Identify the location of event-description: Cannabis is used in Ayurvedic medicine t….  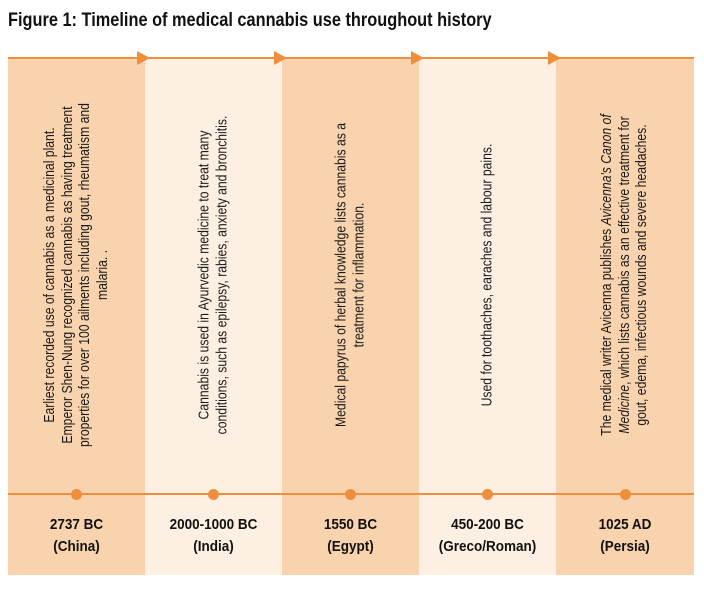
(213, 275).